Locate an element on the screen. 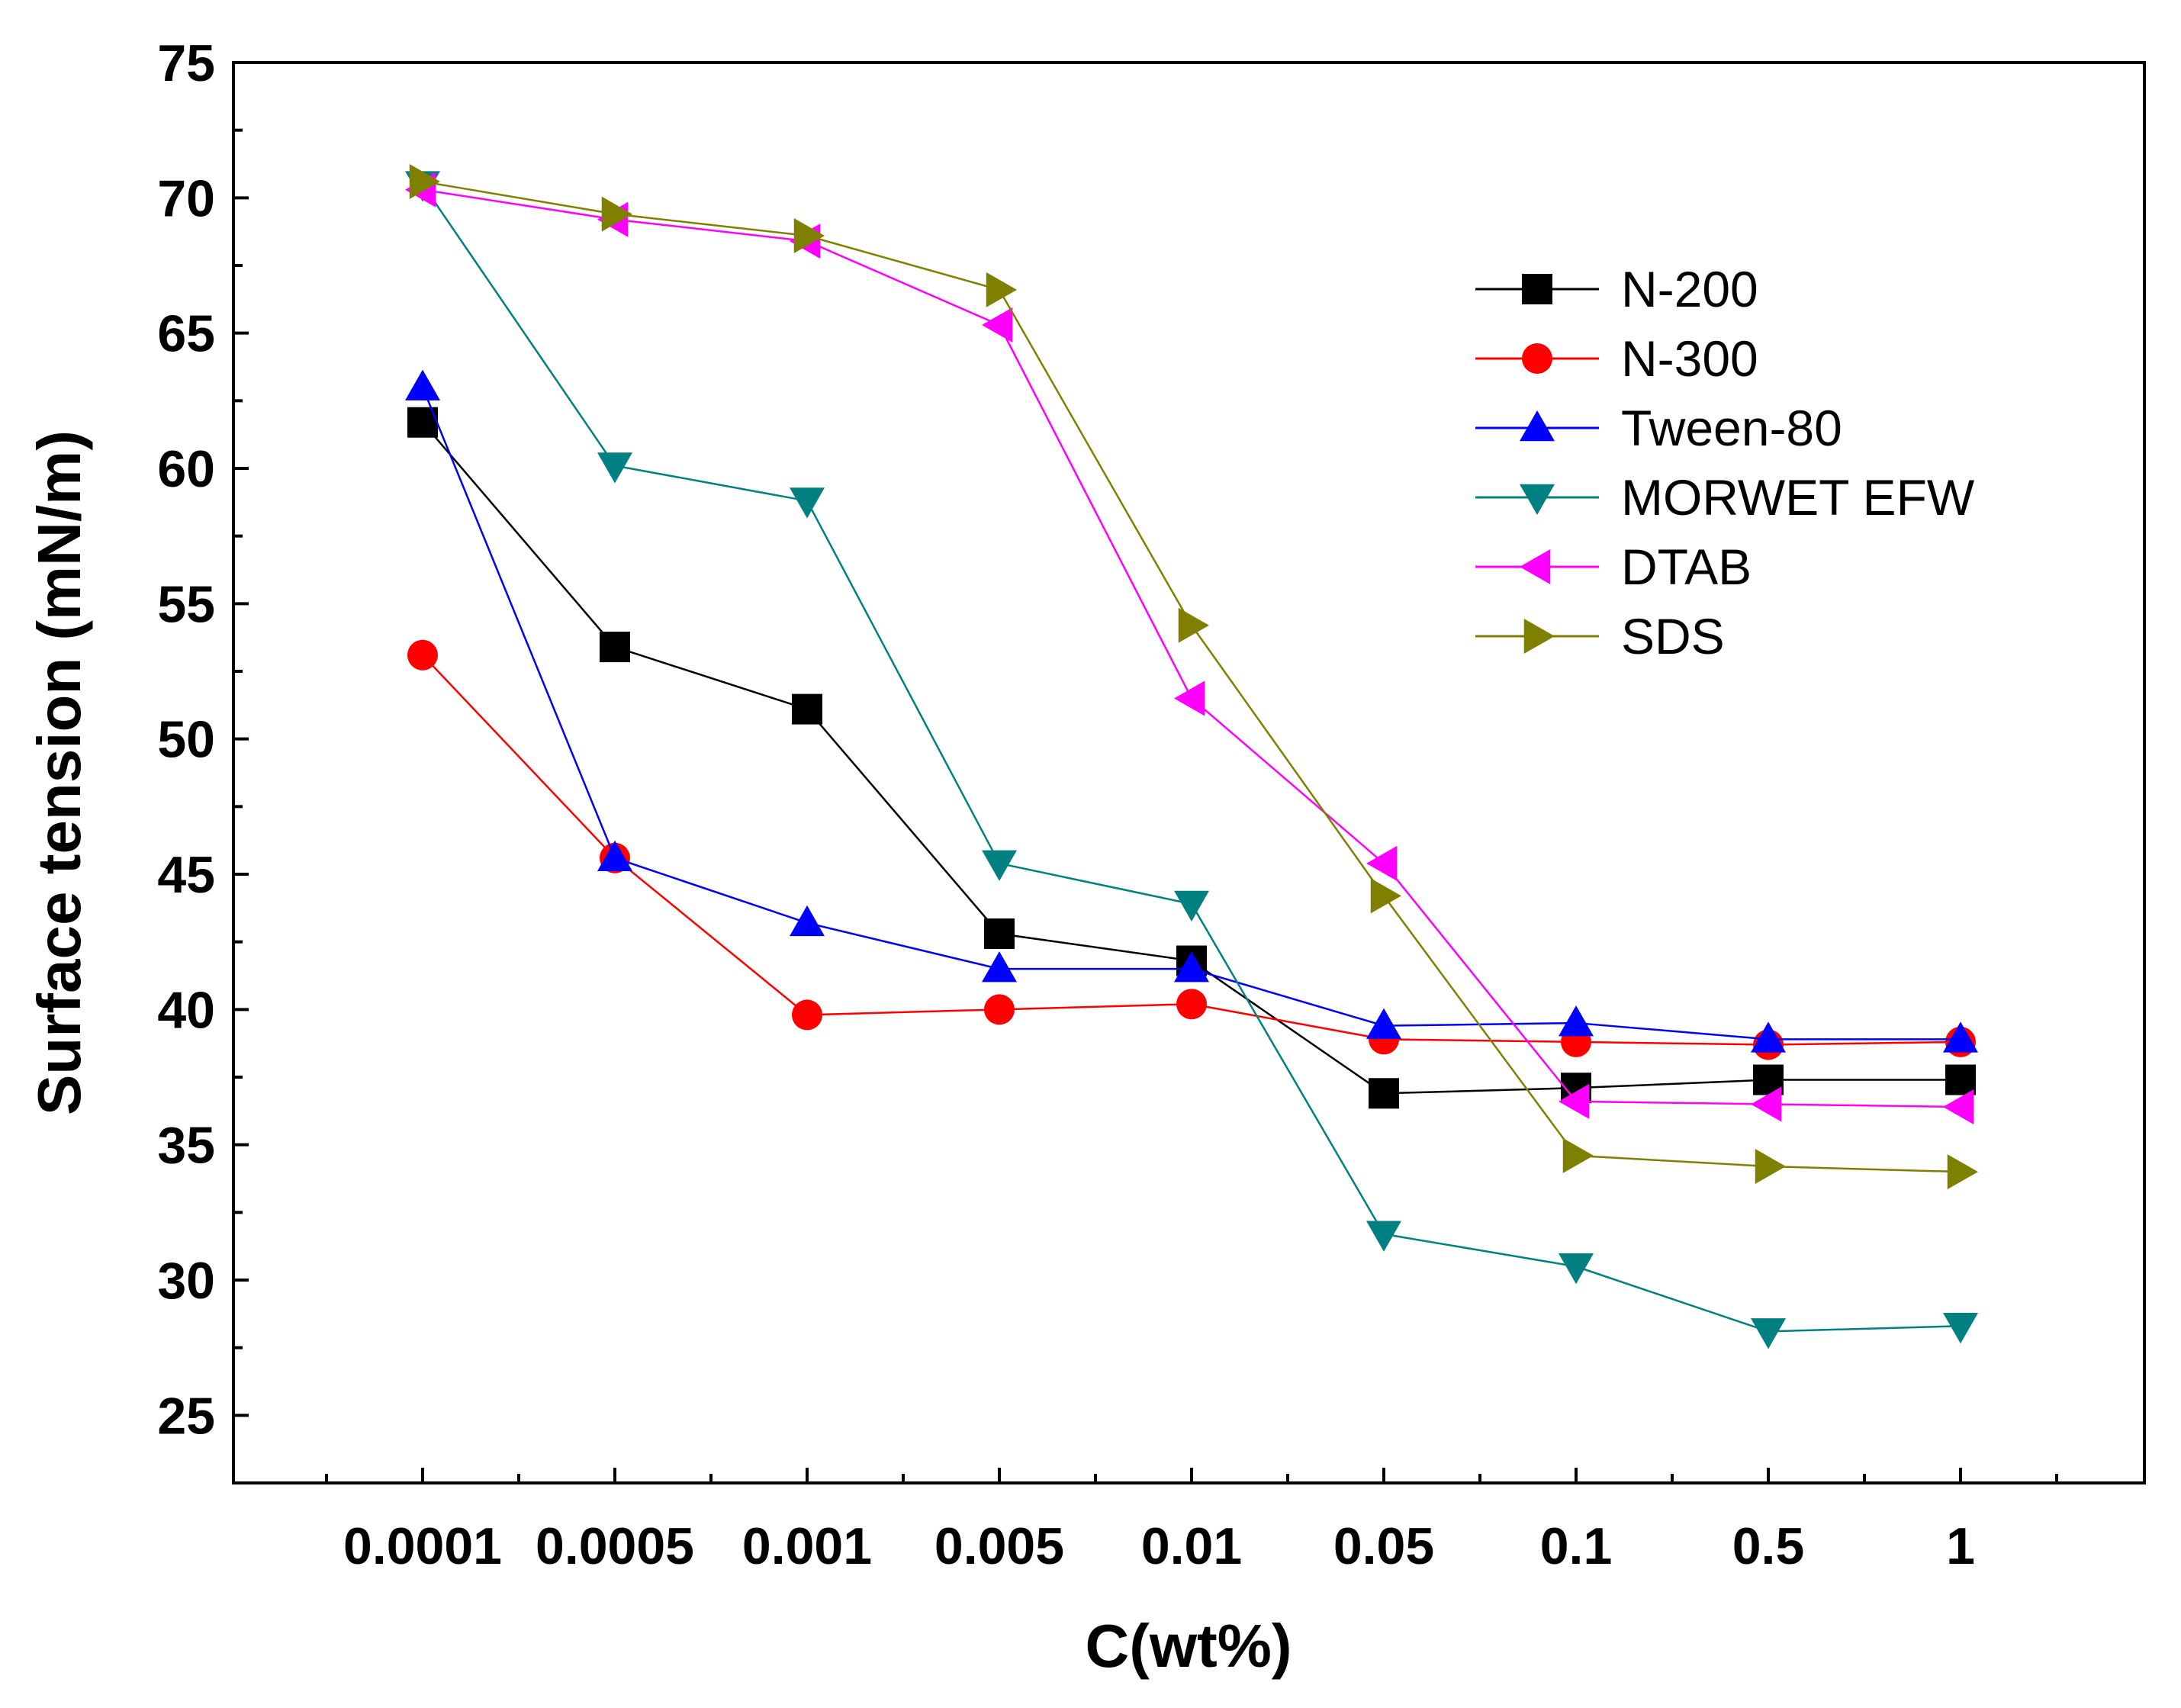  x-tick-label: 0.1 is located at coordinates (1577, 1546).